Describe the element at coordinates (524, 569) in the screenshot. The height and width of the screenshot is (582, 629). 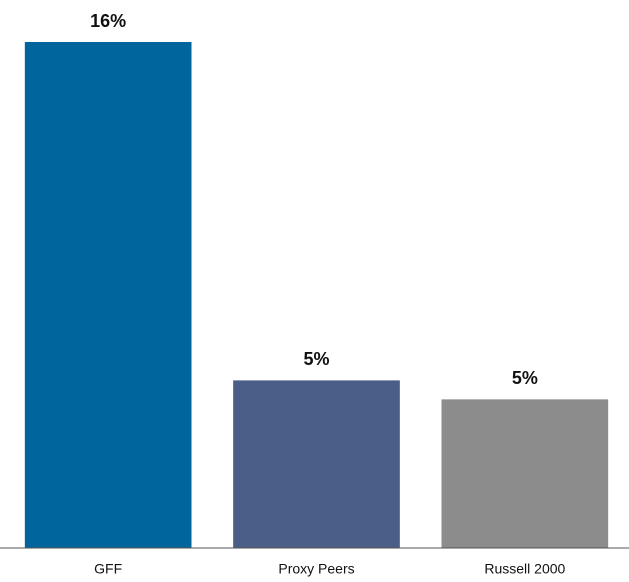
I see `x-tick-label: Russell 2000` at that location.